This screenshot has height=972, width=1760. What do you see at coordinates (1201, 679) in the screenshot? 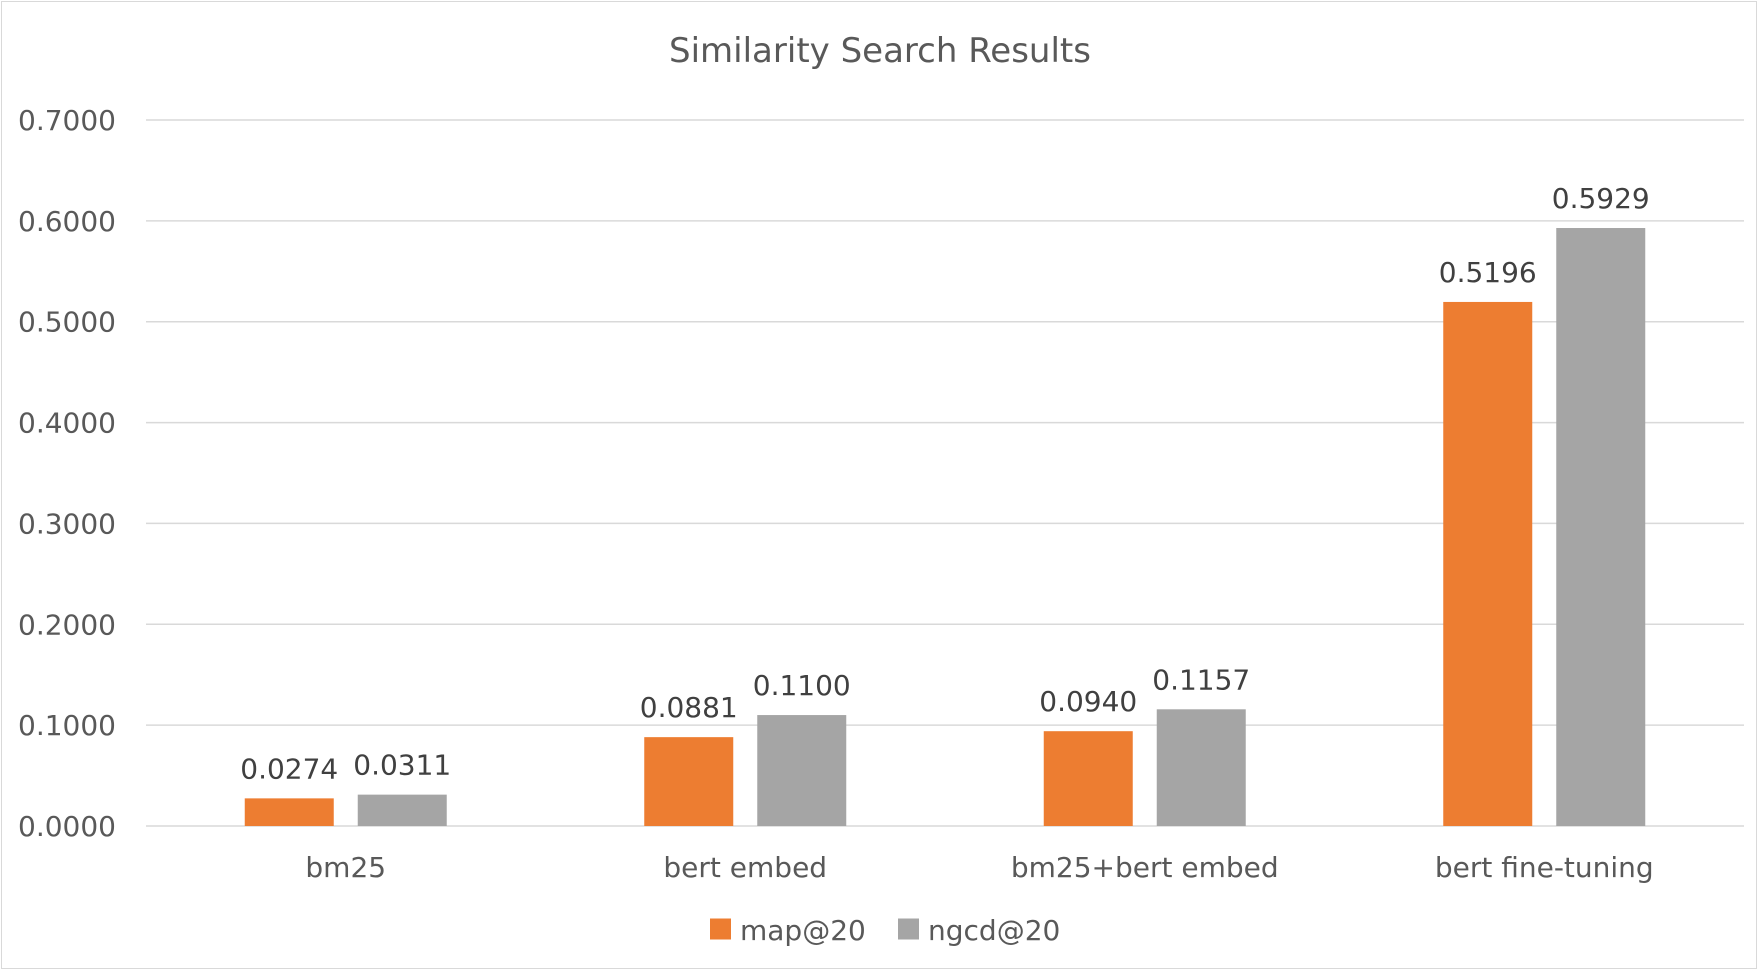
I see `data-label: 0.1157` at bounding box center [1201, 679].